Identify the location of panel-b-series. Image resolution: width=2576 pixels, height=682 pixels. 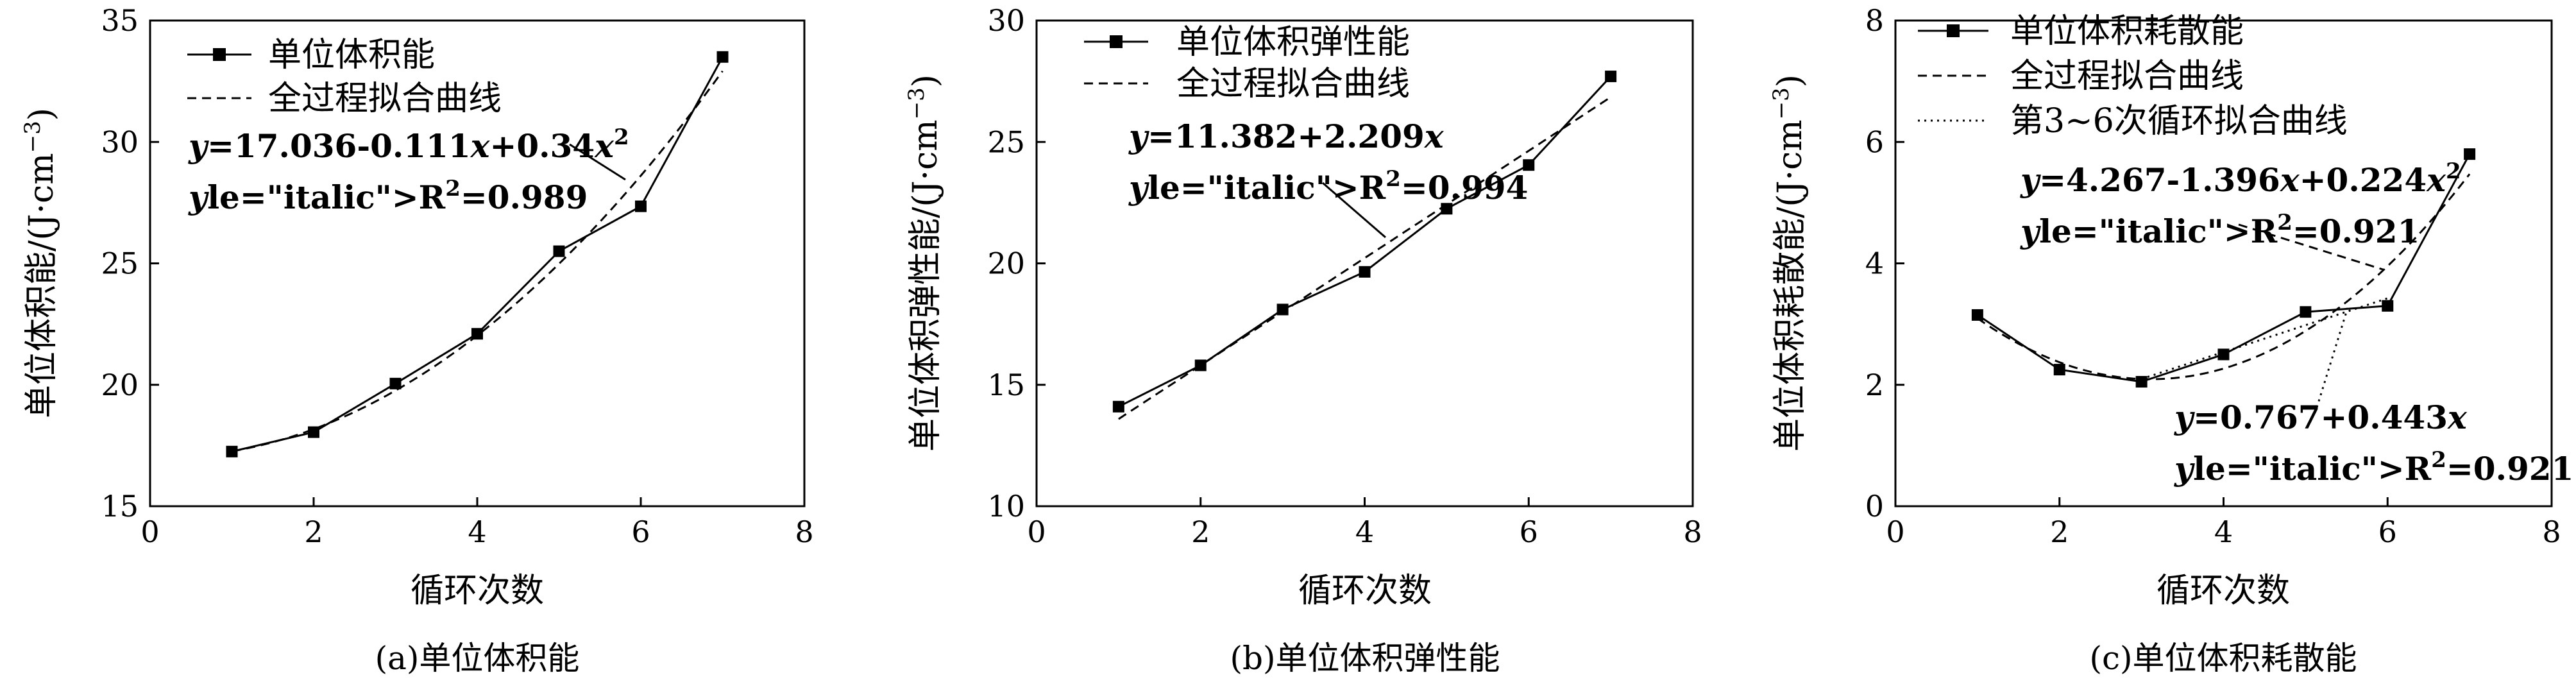
(1364, 245).